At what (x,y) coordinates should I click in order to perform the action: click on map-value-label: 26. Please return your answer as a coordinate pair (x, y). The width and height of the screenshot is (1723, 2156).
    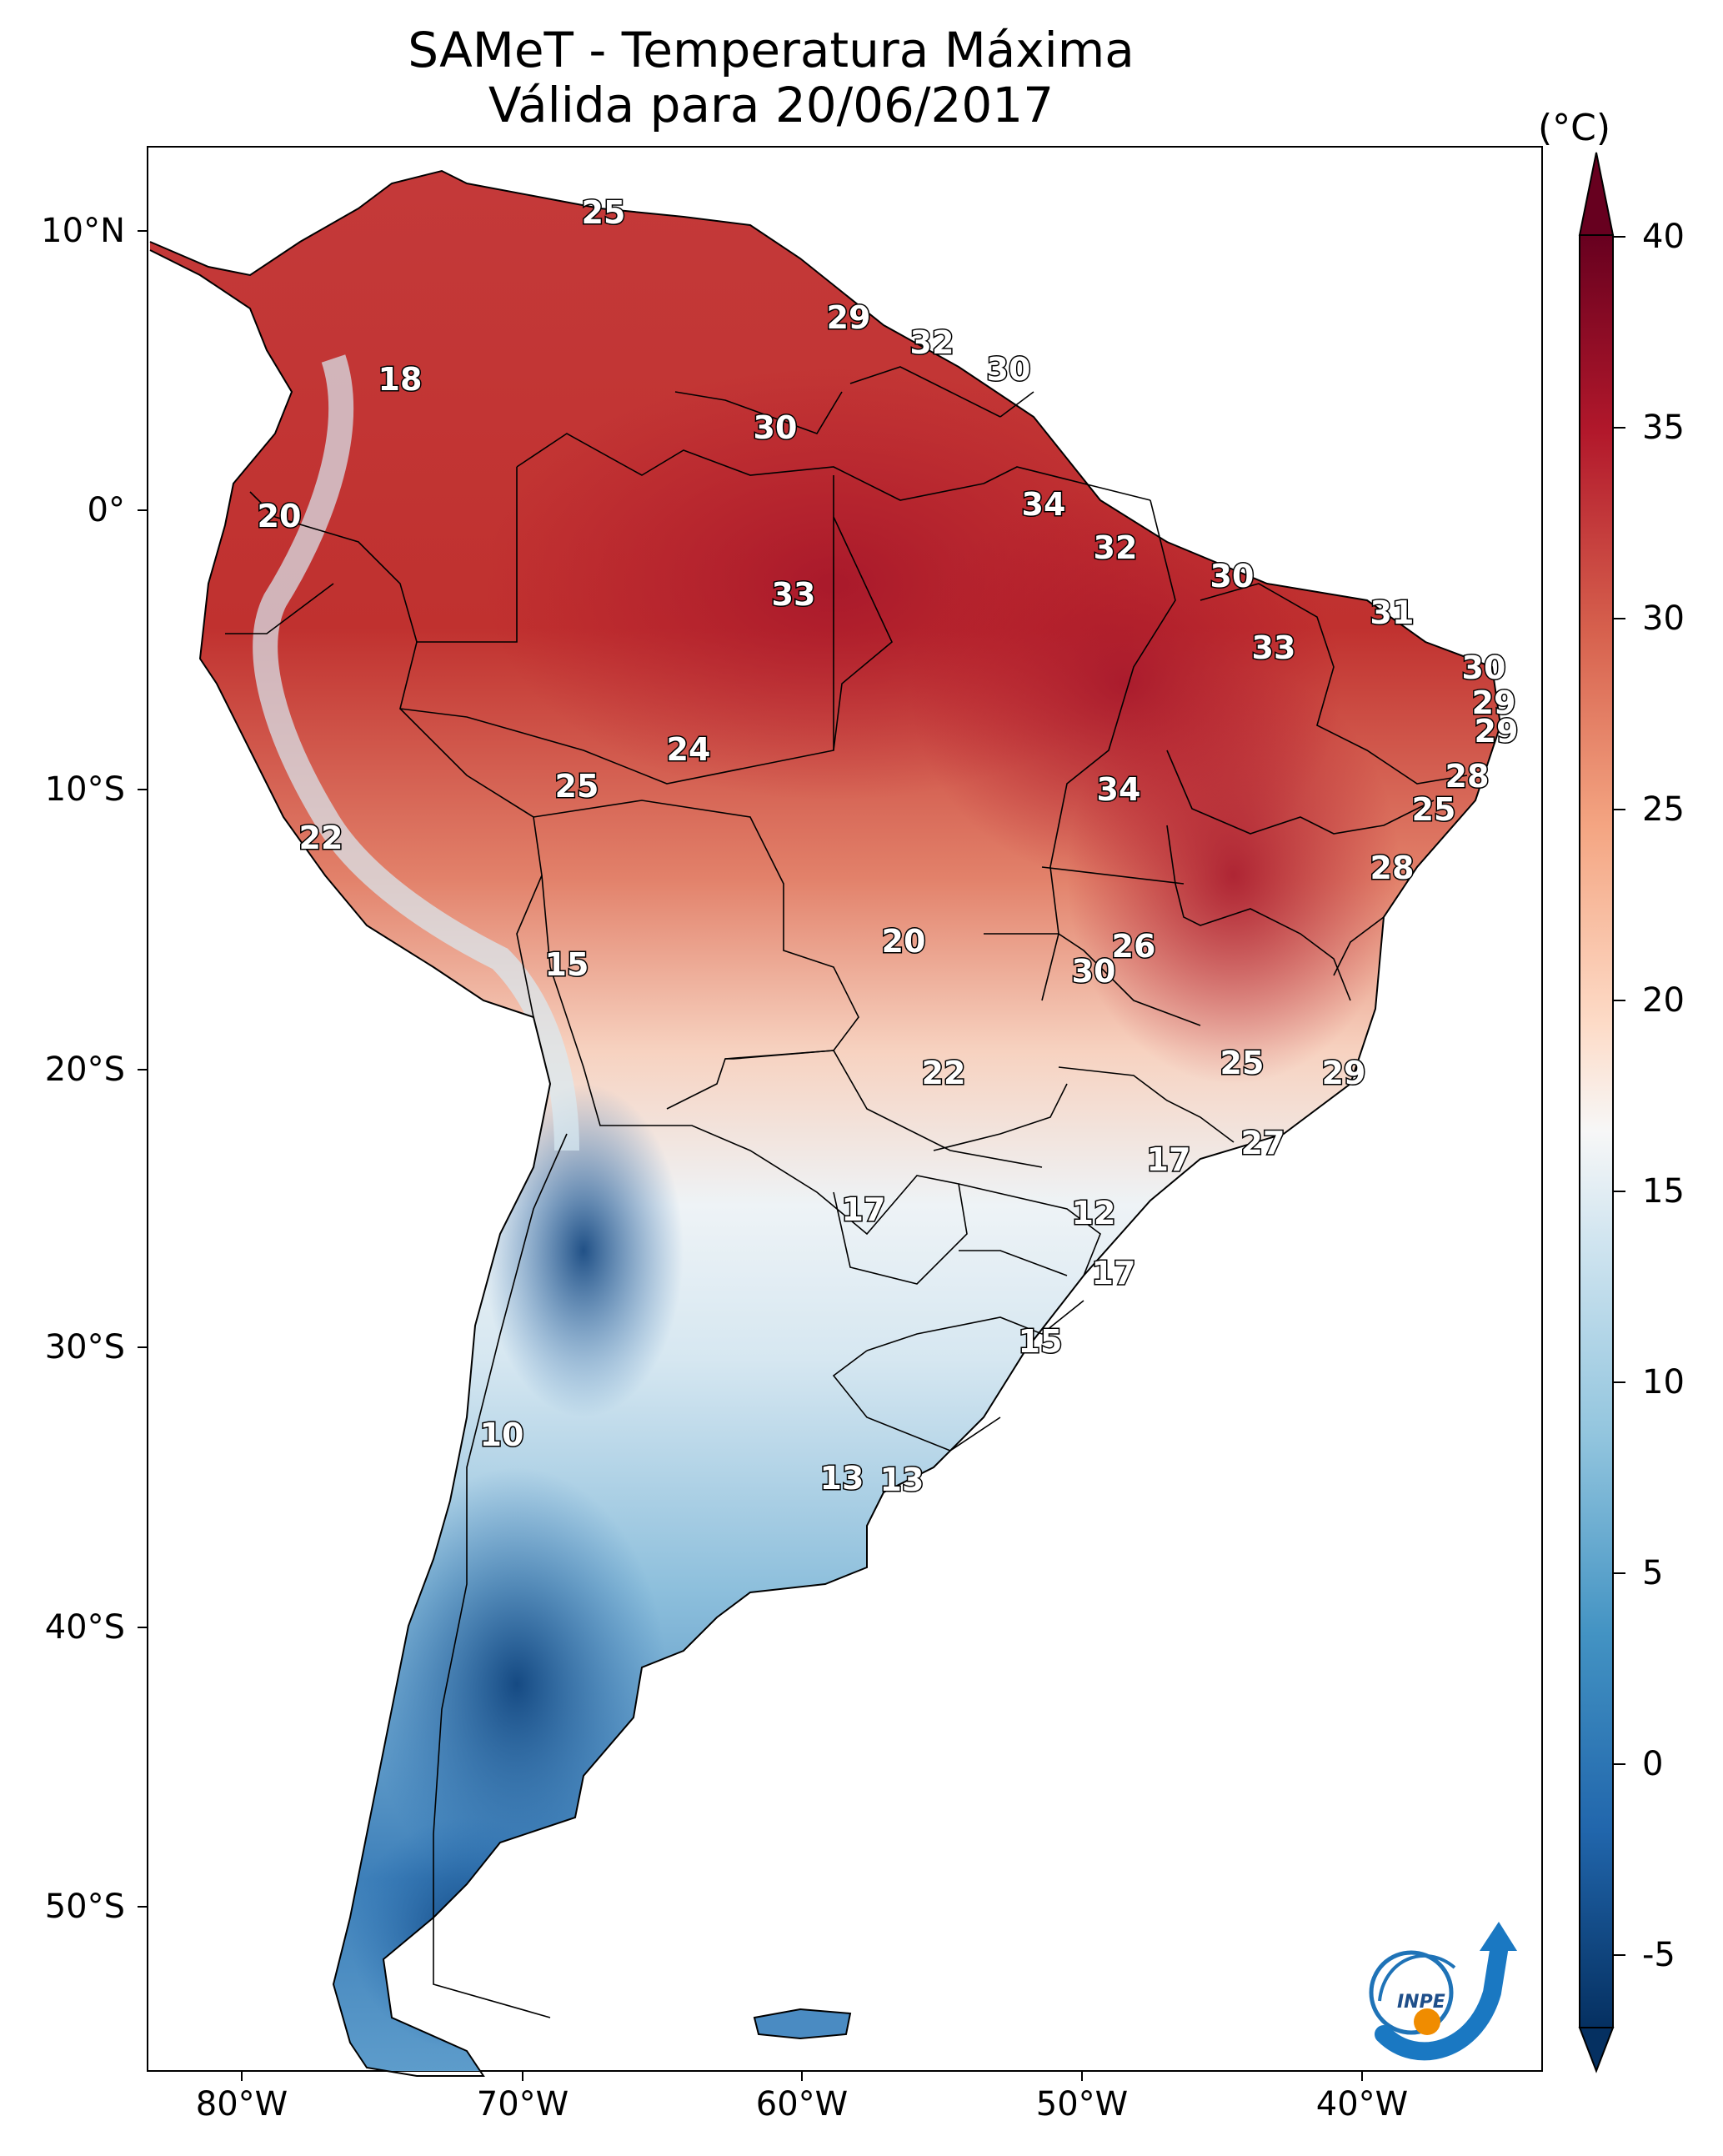
    Looking at the image, I should click on (1134, 946).